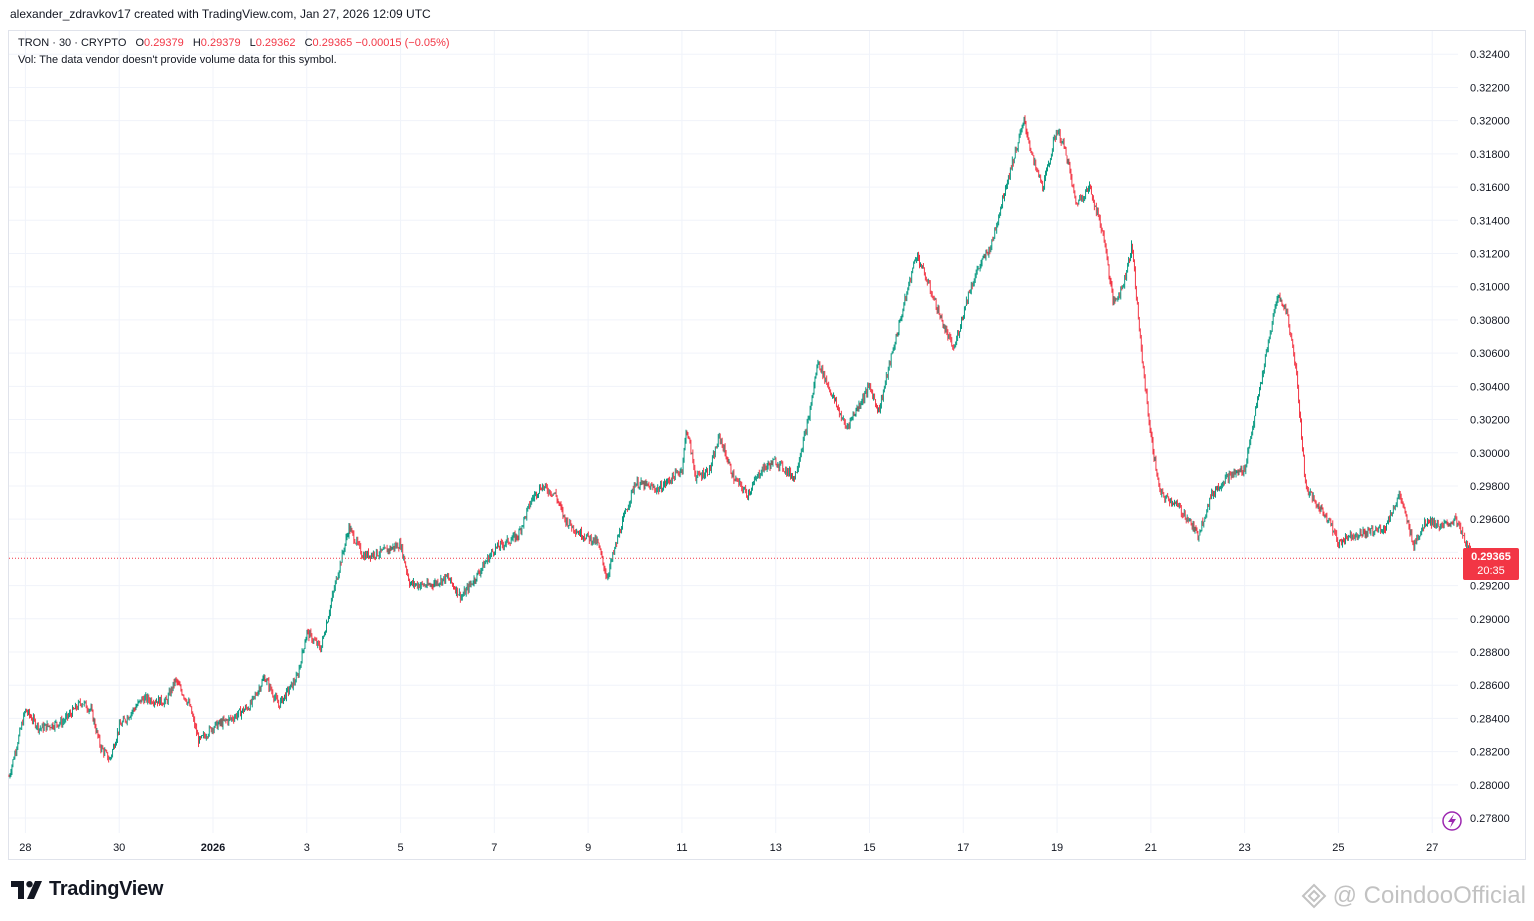 This screenshot has width=1534, height=921. I want to click on legend-low: 0.29362, so click(275, 43).